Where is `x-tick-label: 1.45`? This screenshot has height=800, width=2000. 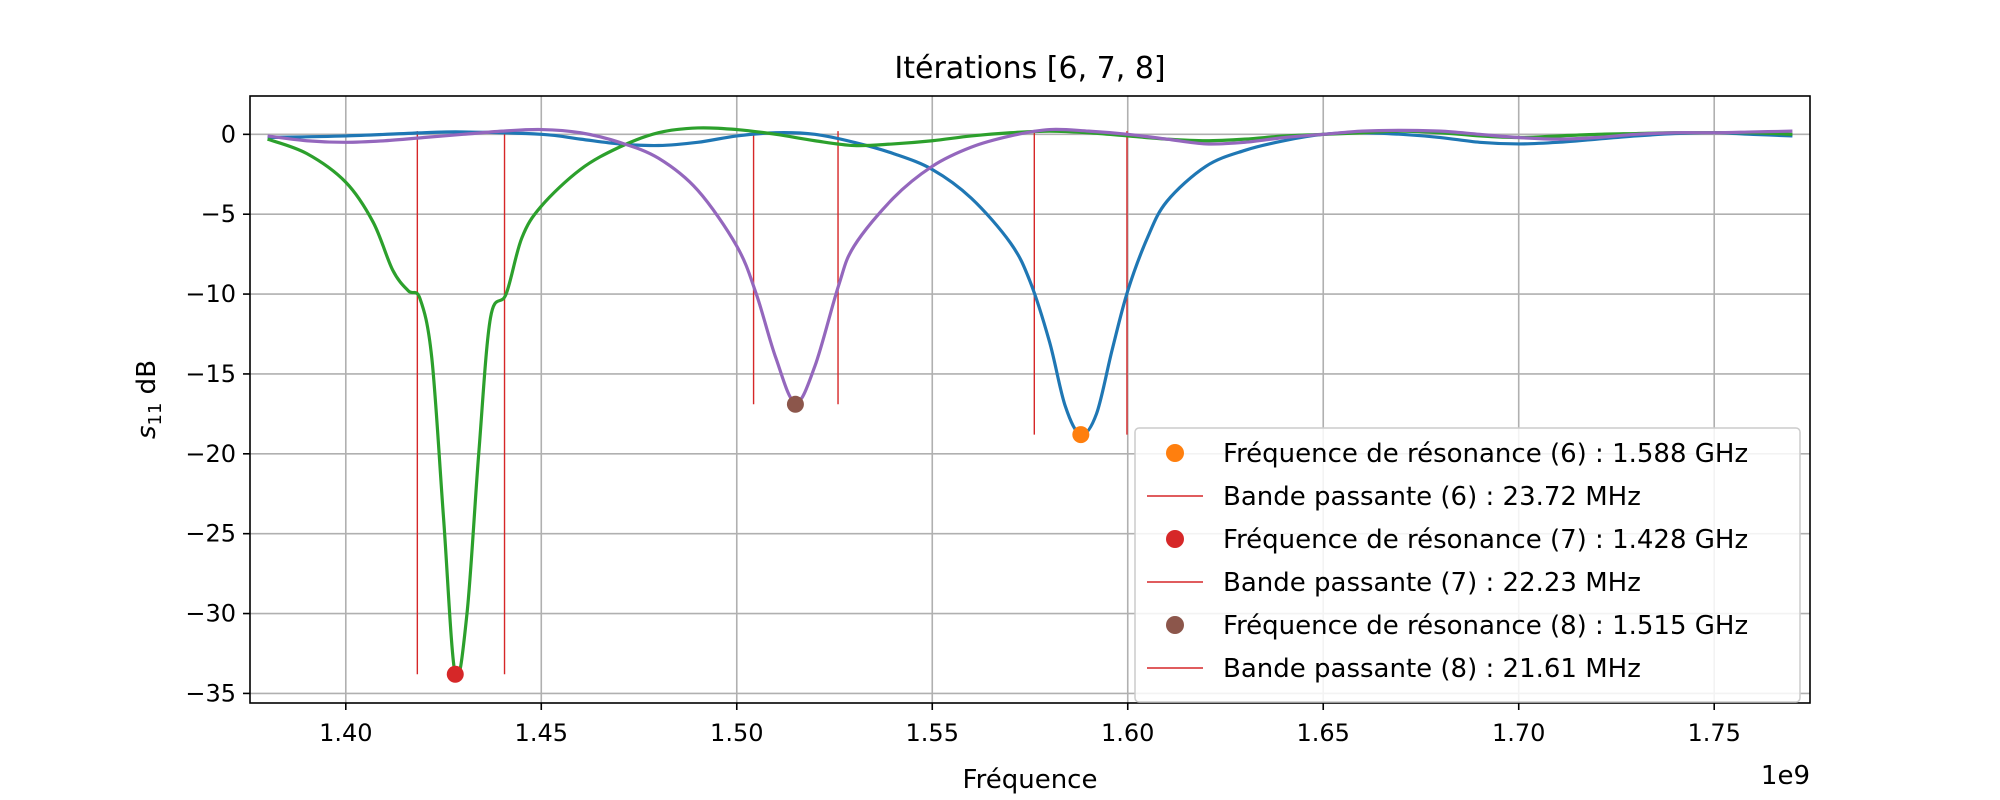 x-tick-label: 1.45 is located at coordinates (541, 733).